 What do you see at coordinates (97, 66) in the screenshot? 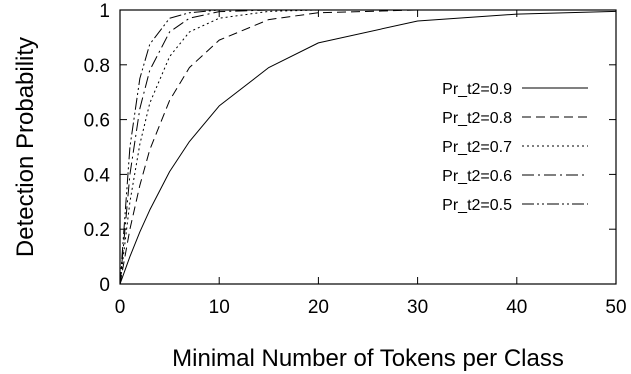
I see `y-tick-label: 0.8` at bounding box center [97, 66].